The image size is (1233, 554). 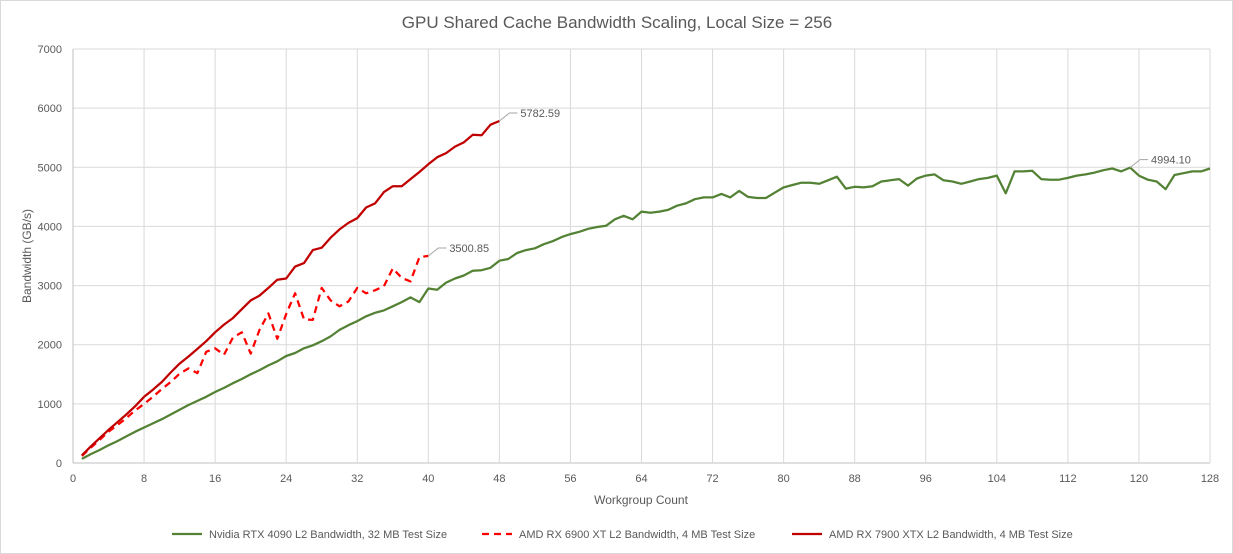 I want to click on x-tick-label: 40, so click(x=428, y=479).